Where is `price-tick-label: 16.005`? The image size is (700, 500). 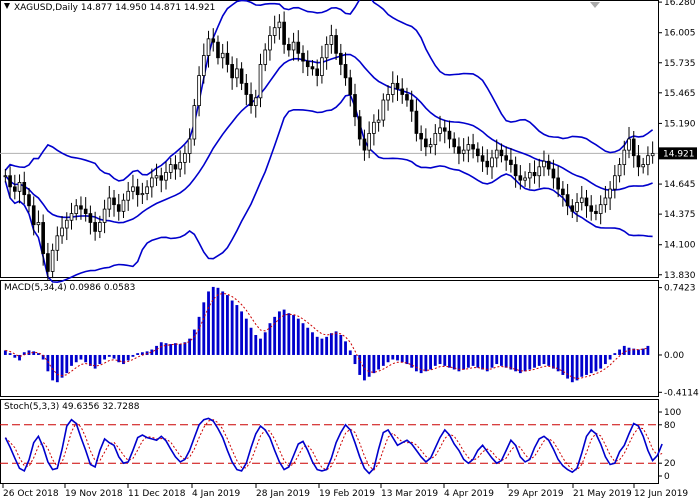 price-tick-label: 16.005 is located at coordinates (680, 34).